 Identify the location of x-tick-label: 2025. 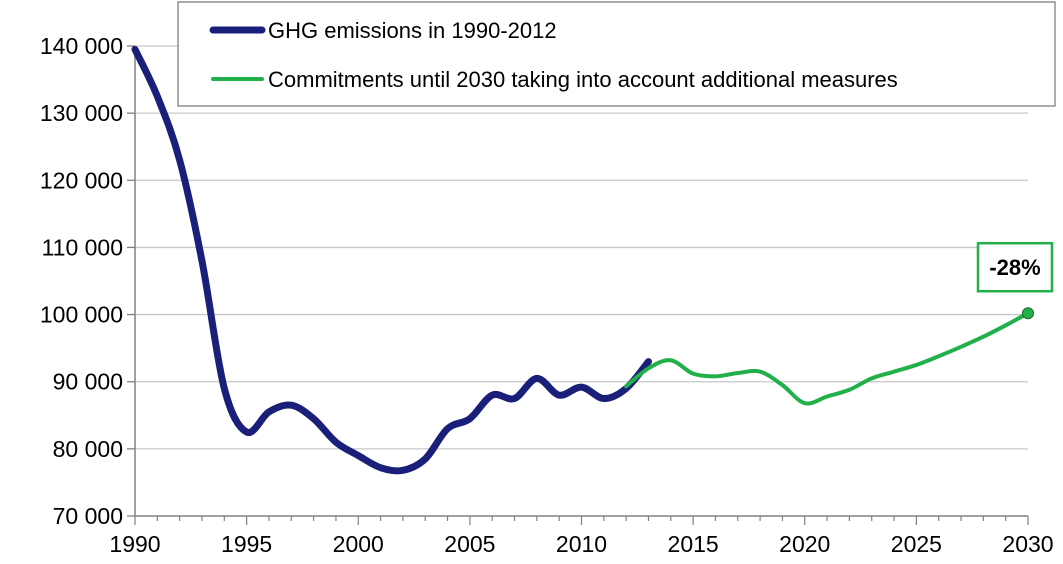
(916, 544).